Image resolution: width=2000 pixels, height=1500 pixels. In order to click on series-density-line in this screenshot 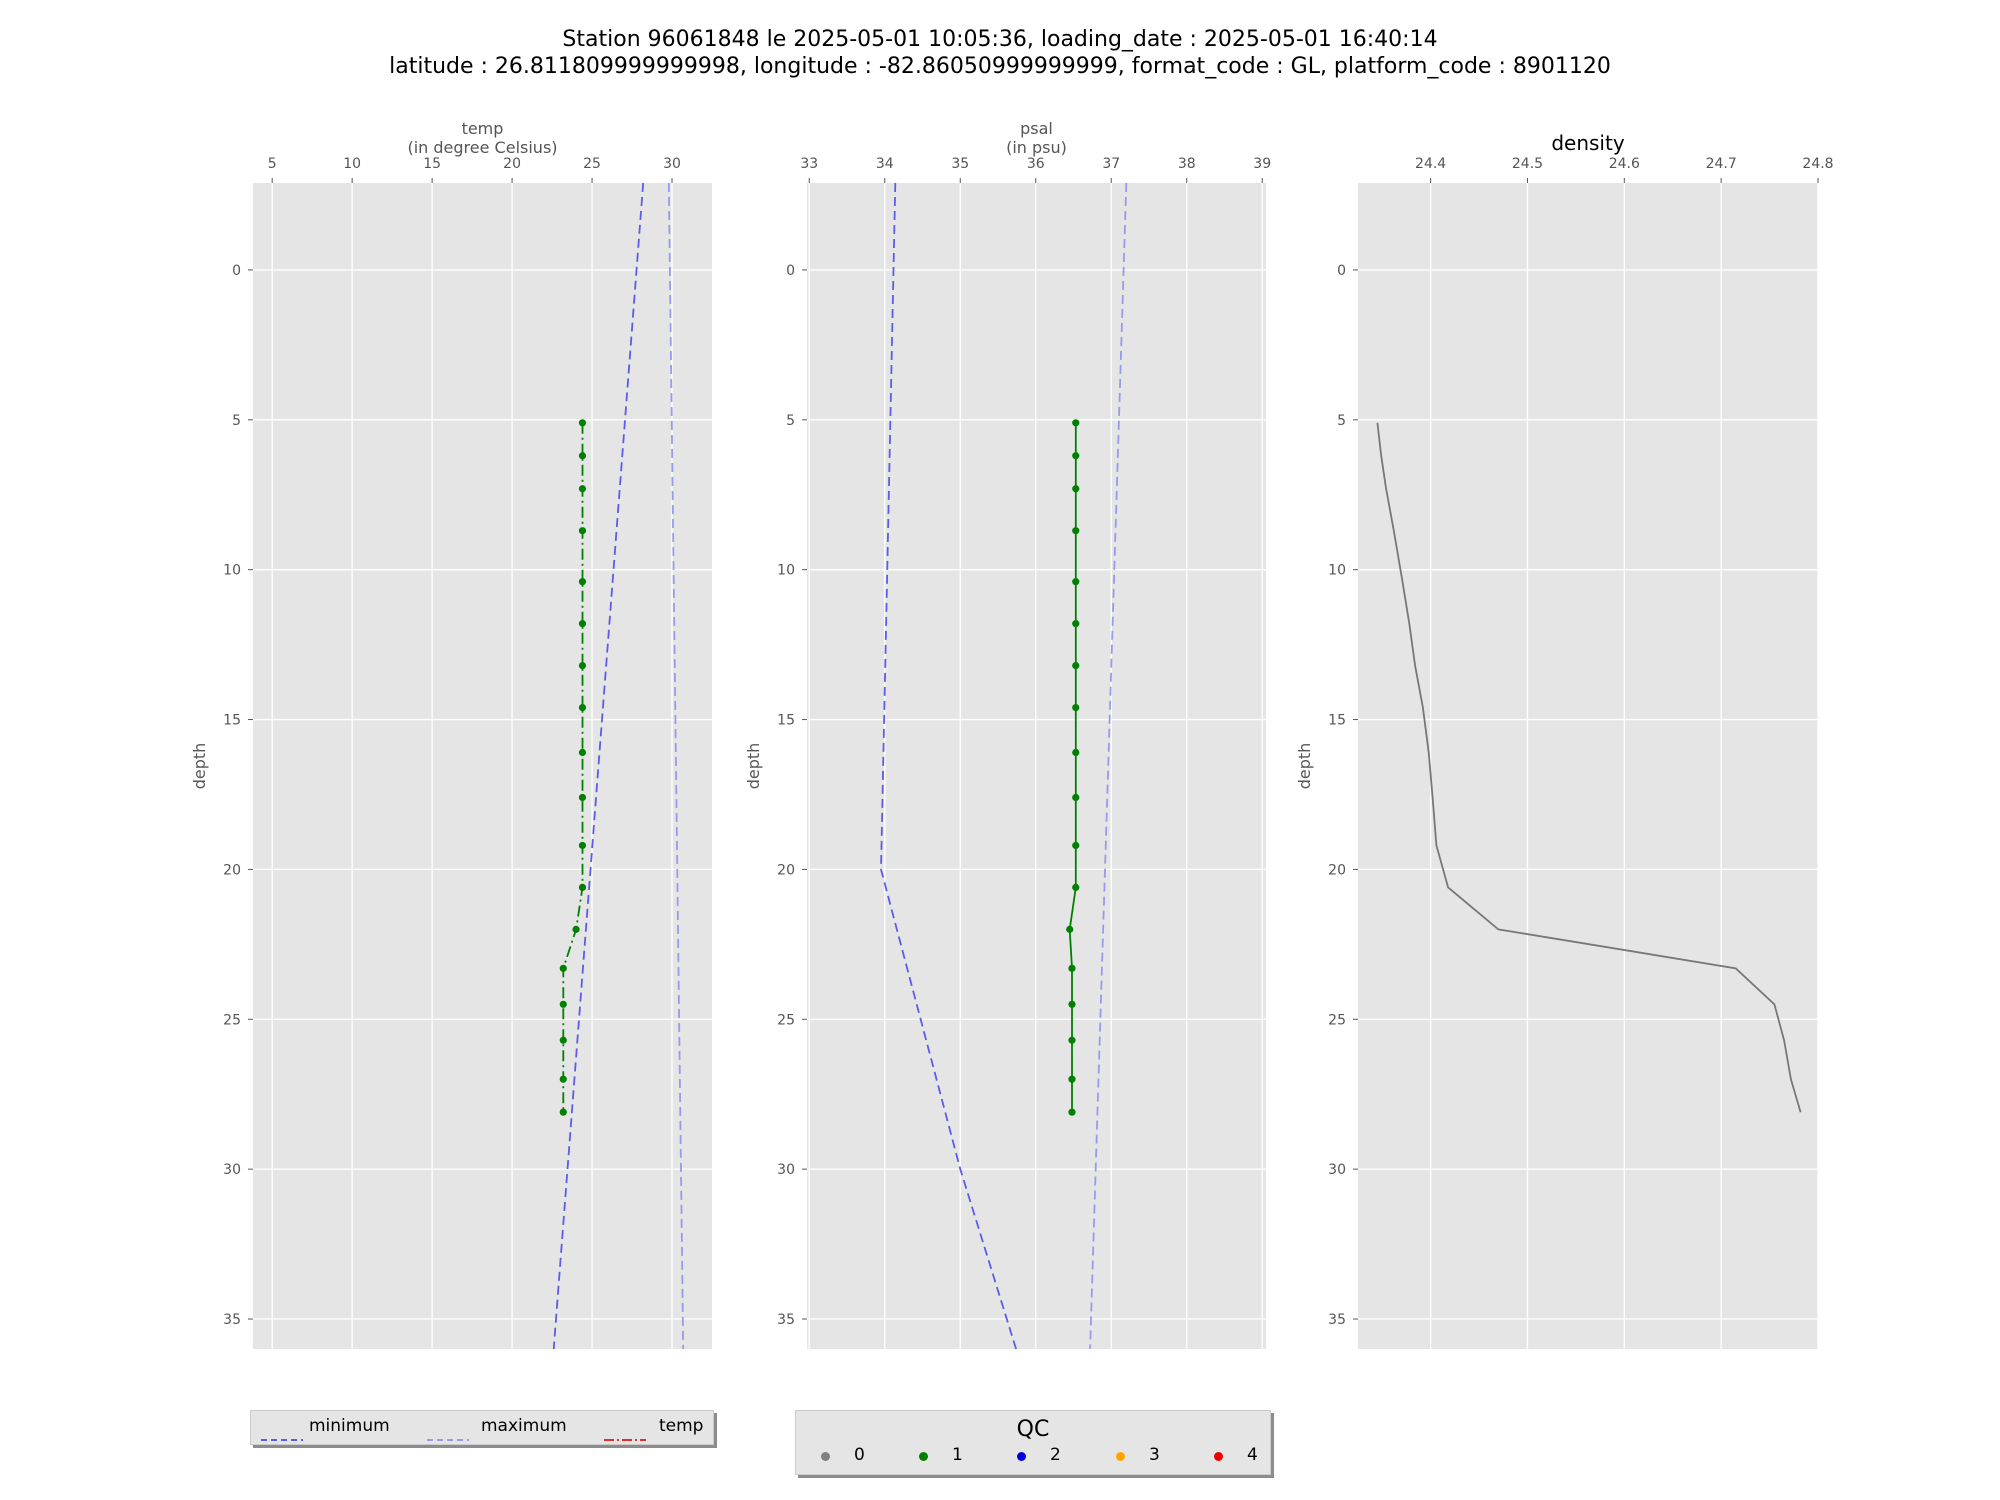, I will do `click(1589, 767)`.